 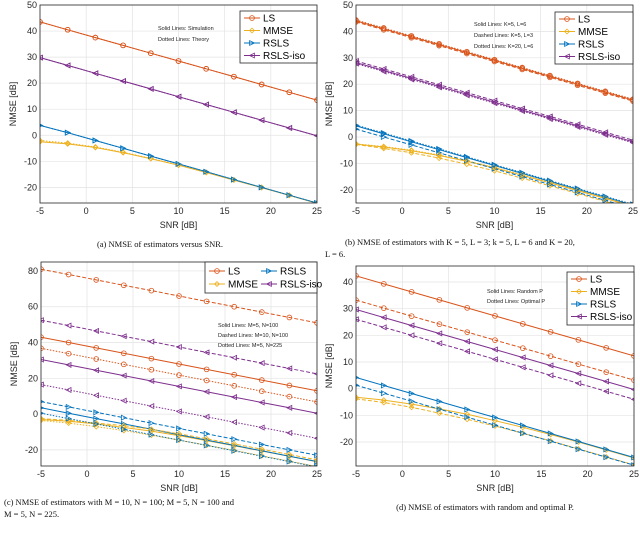 What do you see at coordinates (178, 171) in the screenshot?
I see `series-line-MMSE-dotted` at bounding box center [178, 171].